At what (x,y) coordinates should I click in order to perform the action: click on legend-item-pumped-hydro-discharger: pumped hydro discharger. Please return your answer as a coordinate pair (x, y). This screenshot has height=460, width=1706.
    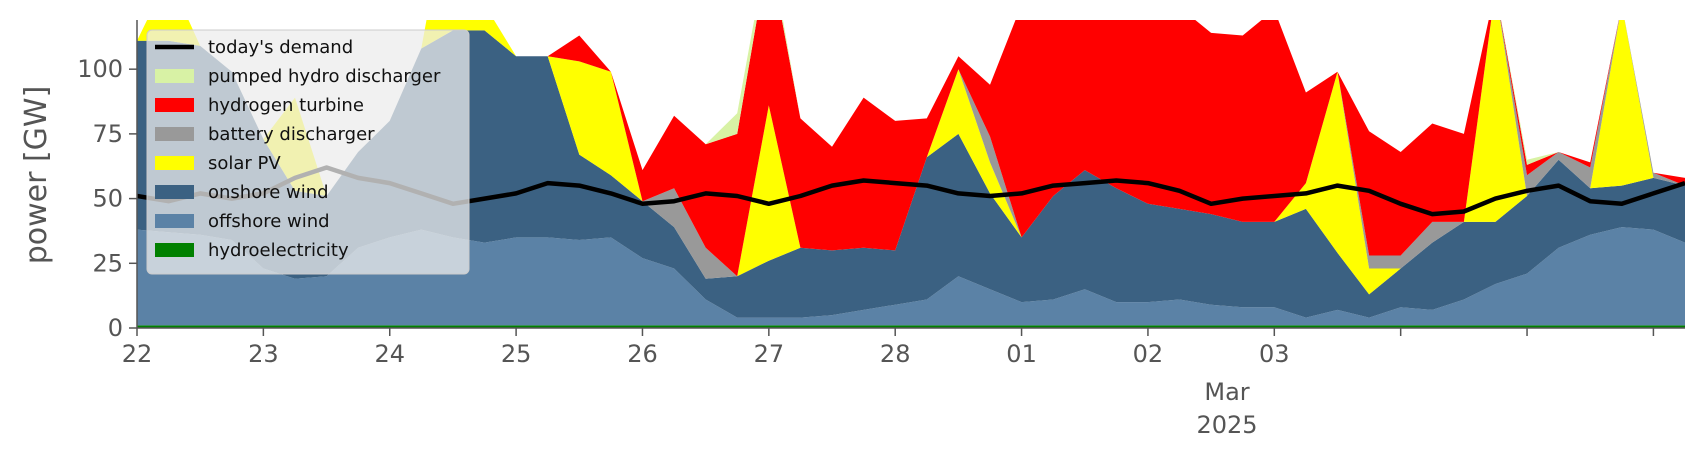
    Looking at the image, I should click on (298, 76).